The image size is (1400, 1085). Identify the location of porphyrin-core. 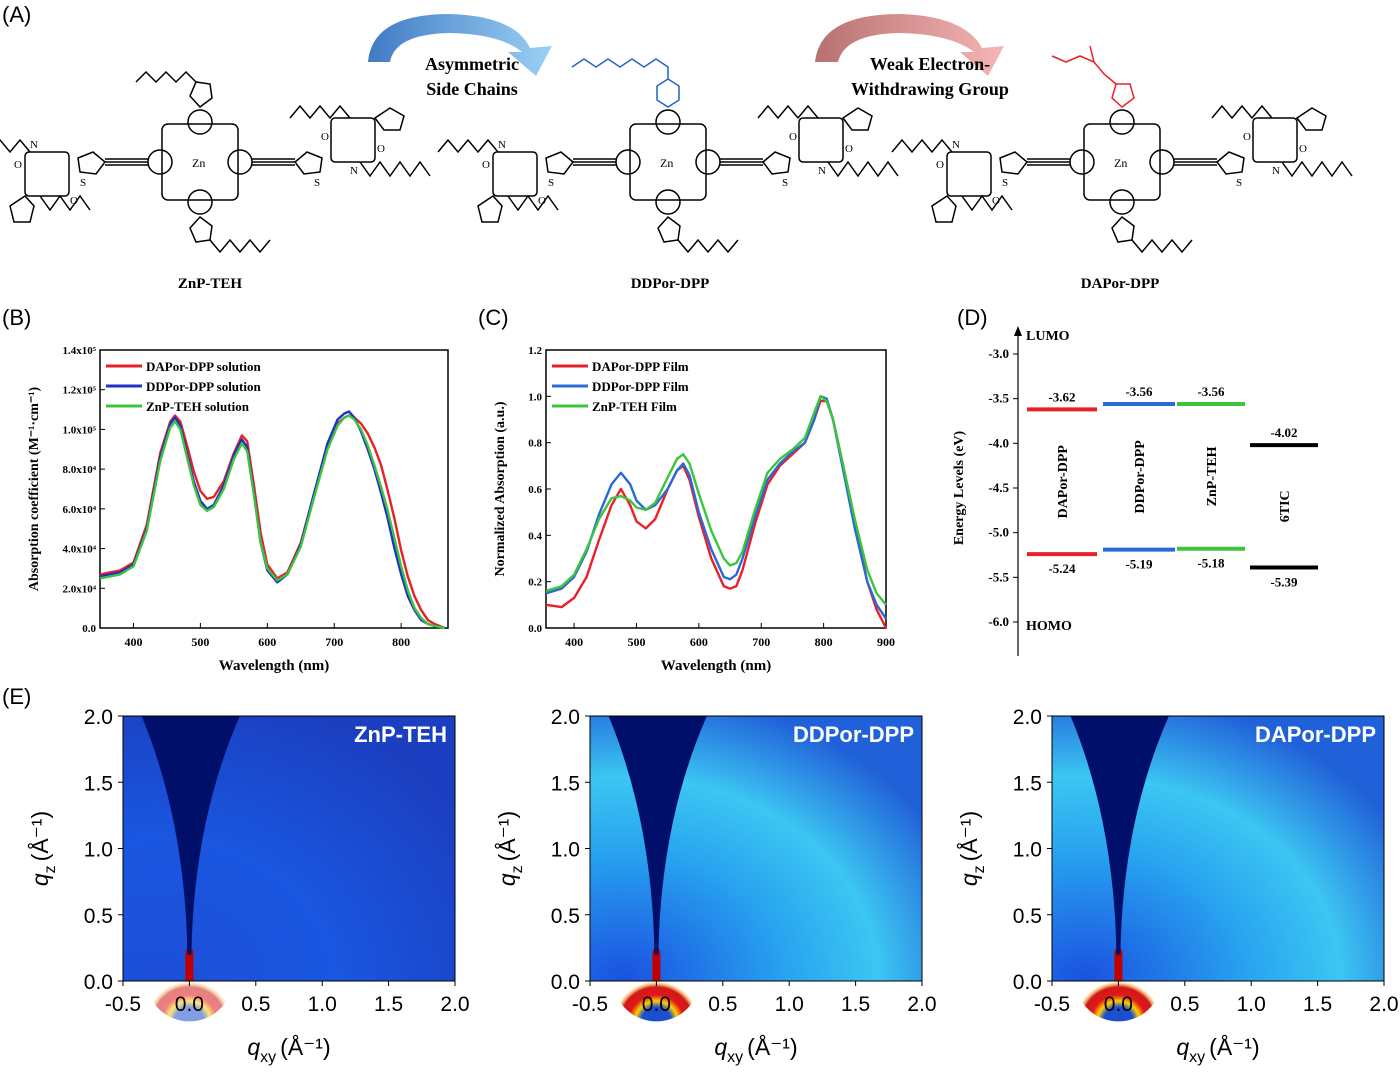
(1122, 162).